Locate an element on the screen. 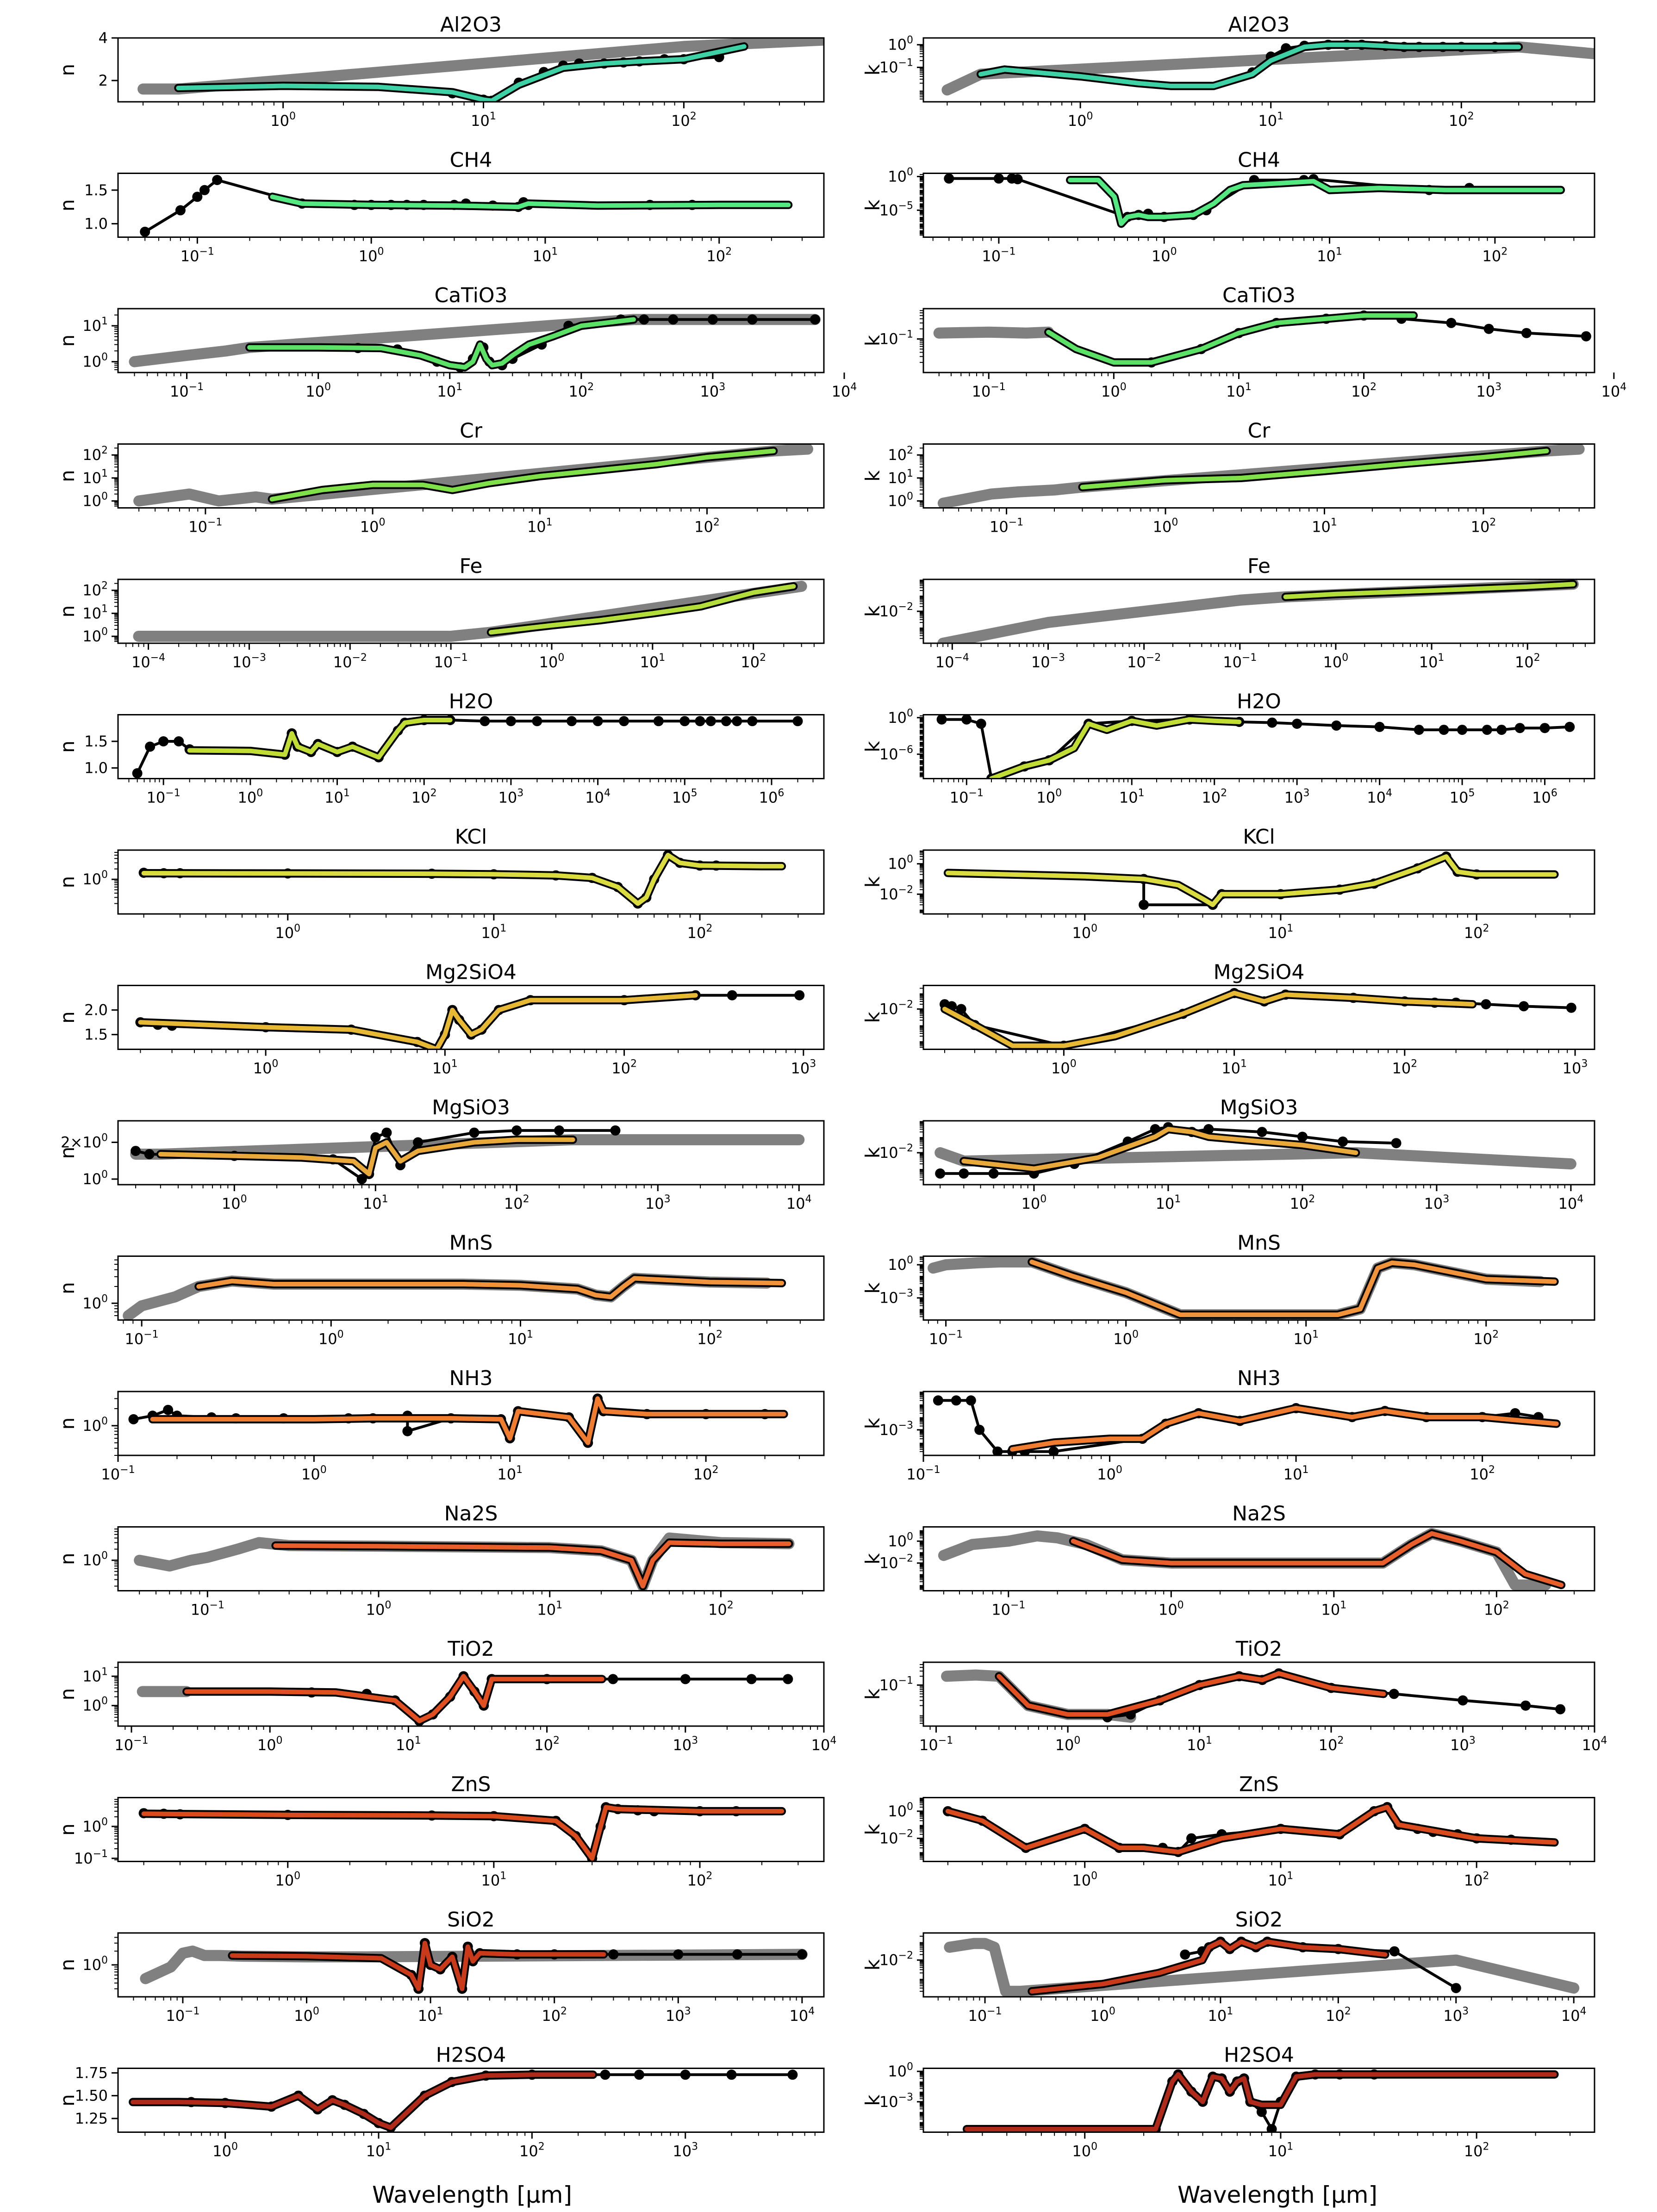  subplot-cr-k: Cr k 10⁻¹ 10⁰ 10¹ 10² 10⁰ 10¹ 10² is located at coordinates (1228, 478).